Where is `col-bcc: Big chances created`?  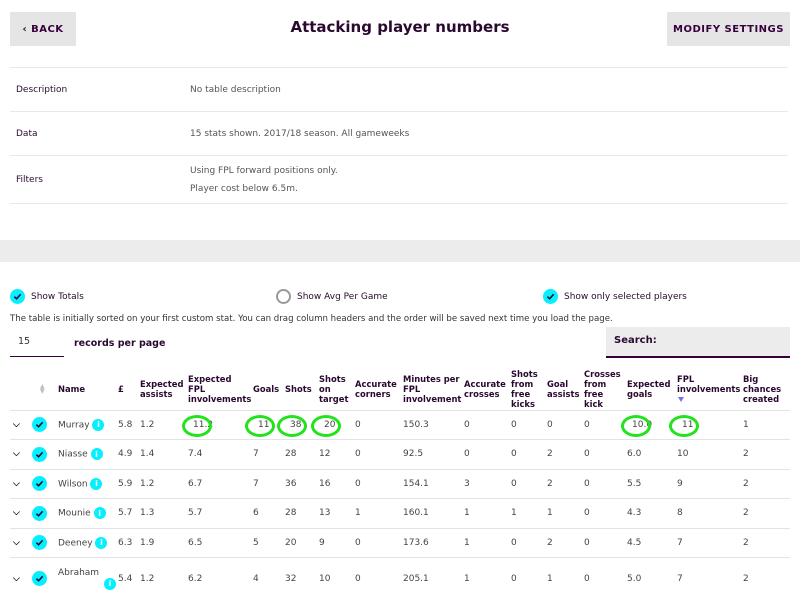
col-bcc: Big chances created is located at coordinates (766, 389).